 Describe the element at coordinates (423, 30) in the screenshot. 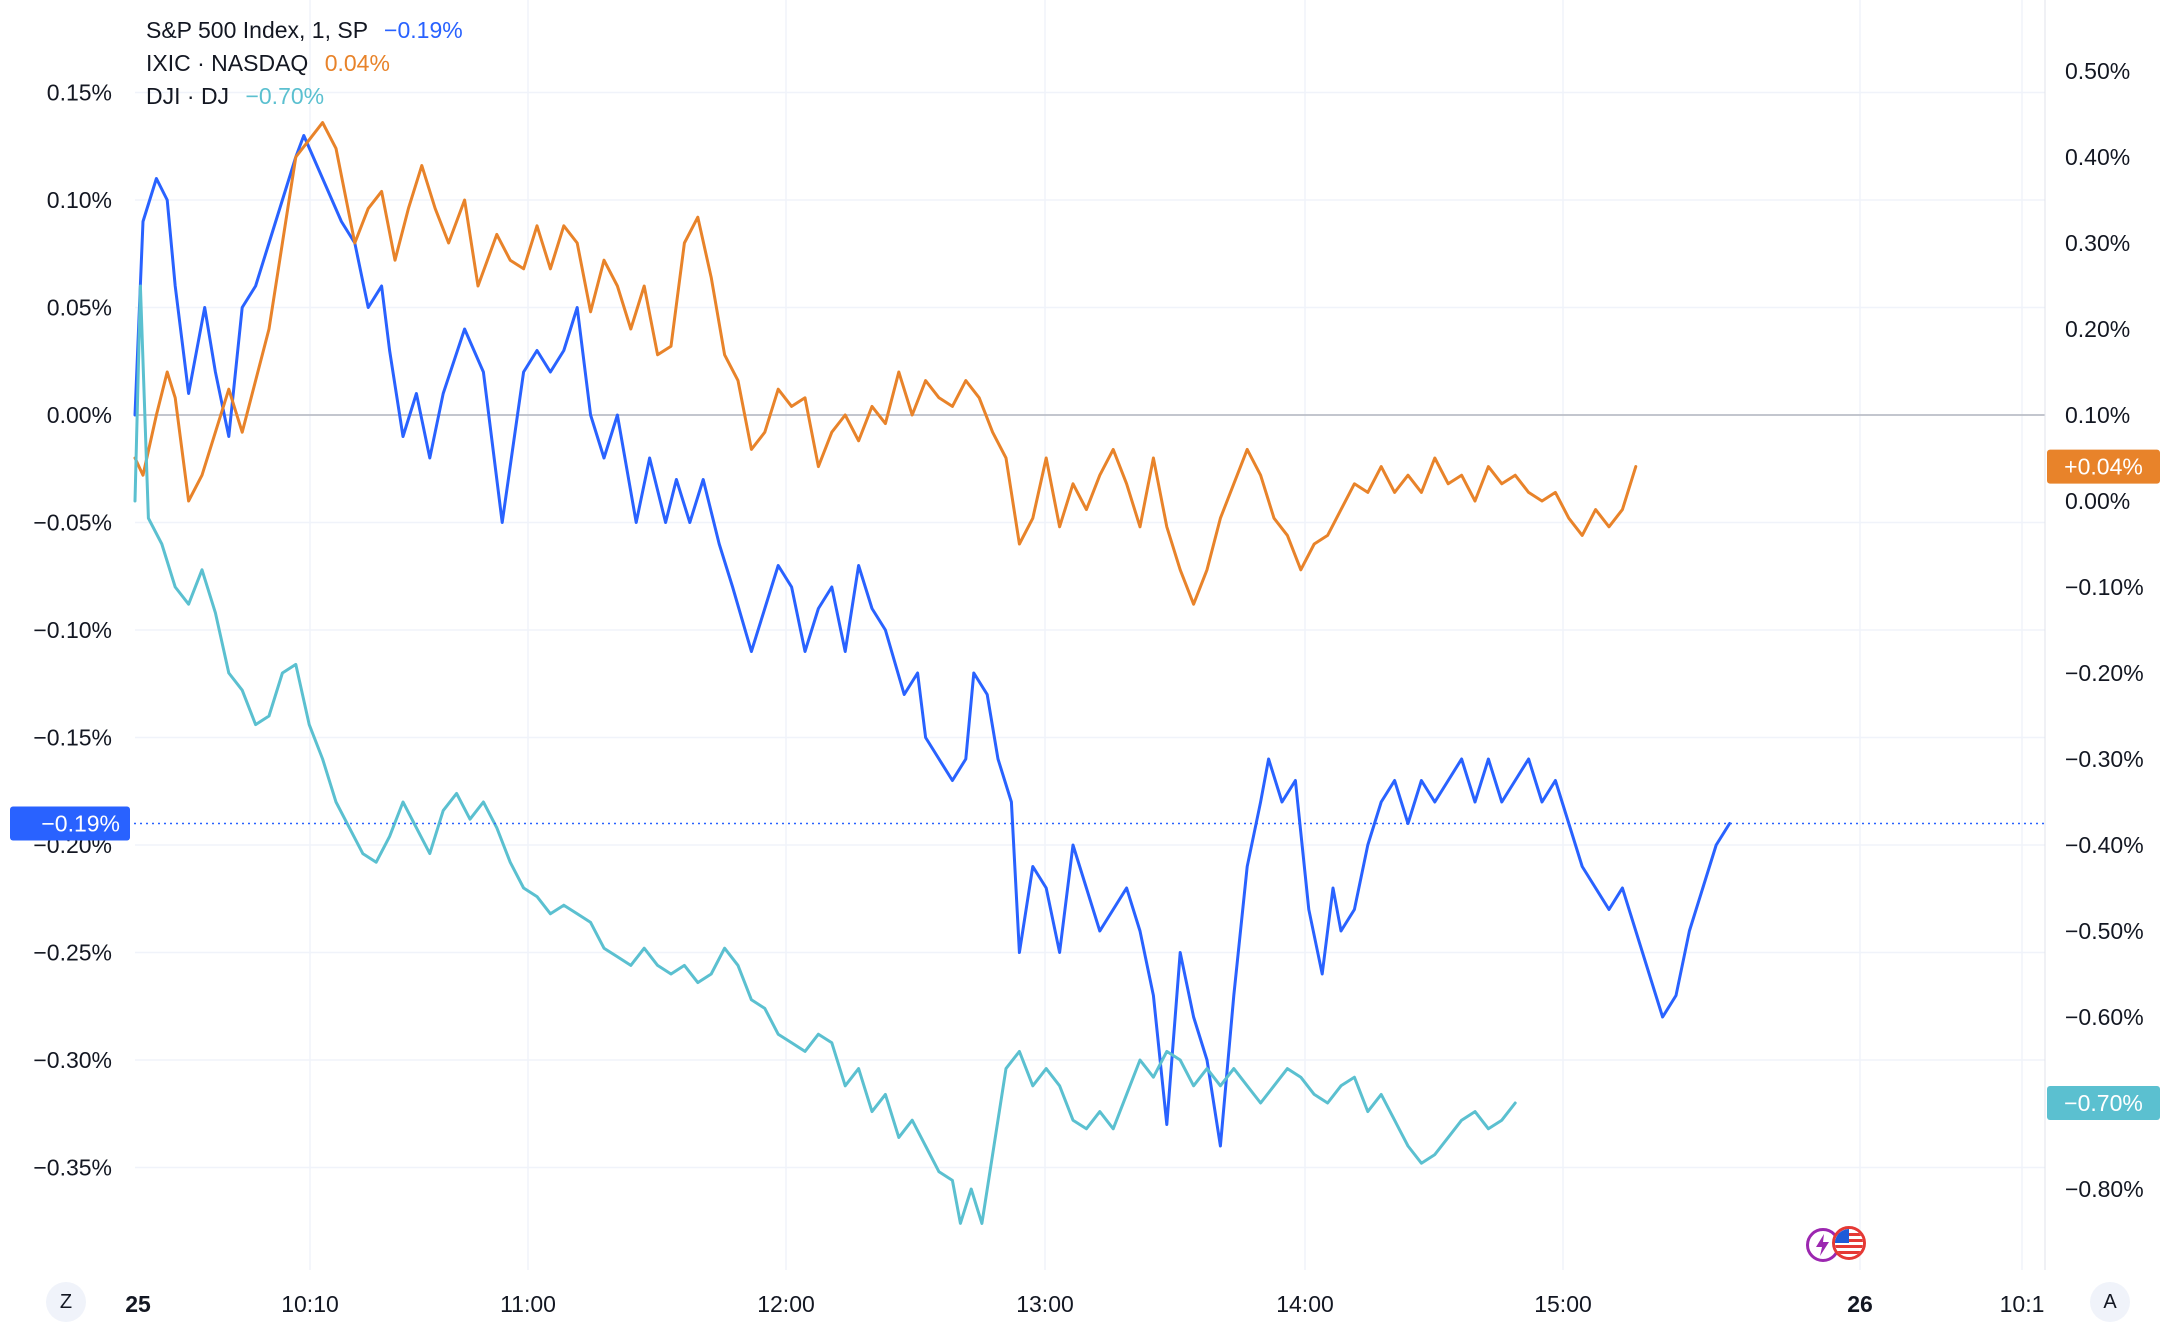

I see `legend-value-spx: −0.19%` at that location.